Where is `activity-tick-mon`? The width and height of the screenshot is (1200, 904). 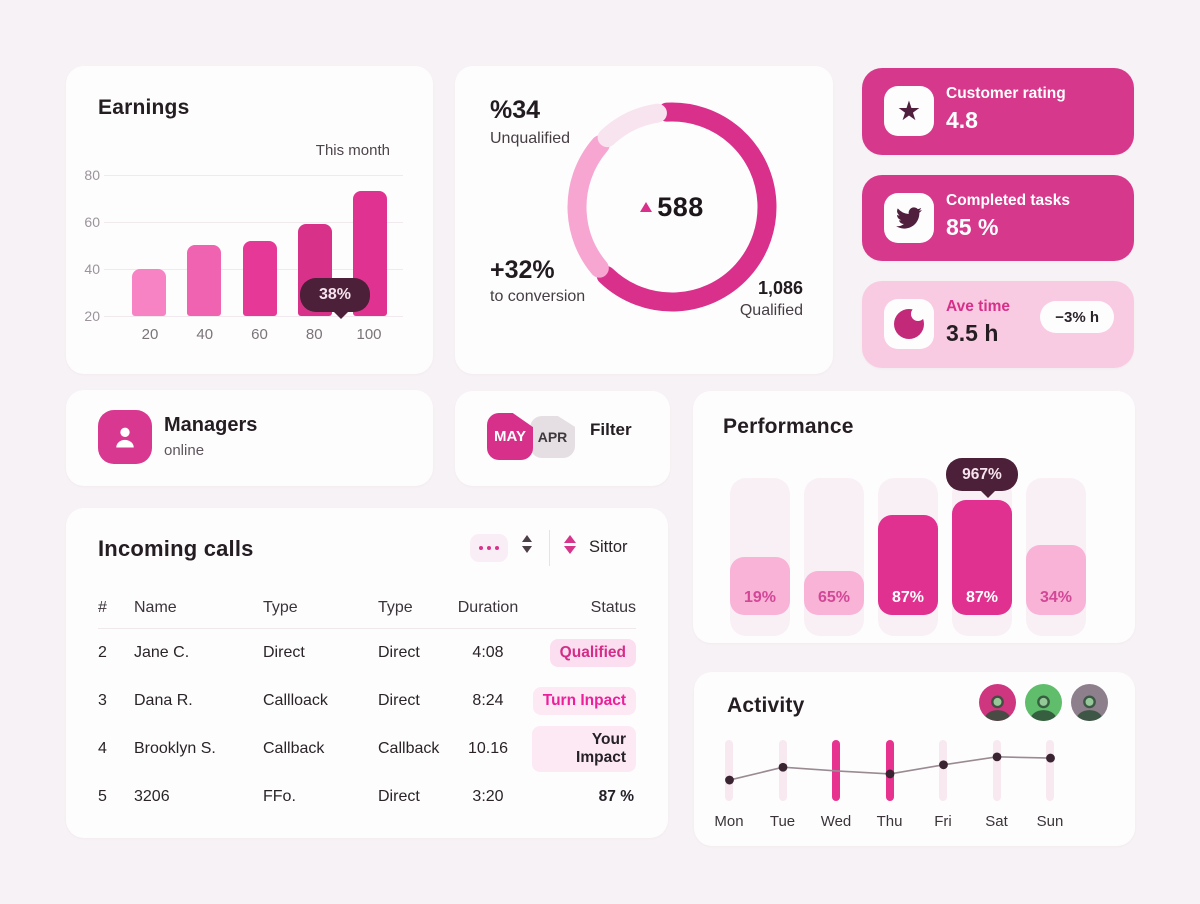
activity-tick-mon is located at coordinates (729, 770).